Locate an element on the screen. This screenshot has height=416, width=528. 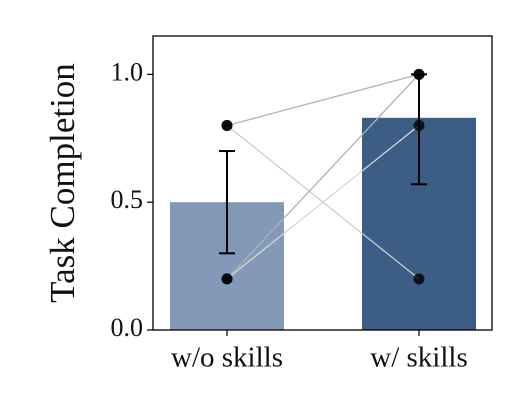
x-tick-label: w/o skills is located at coordinates (227, 358).